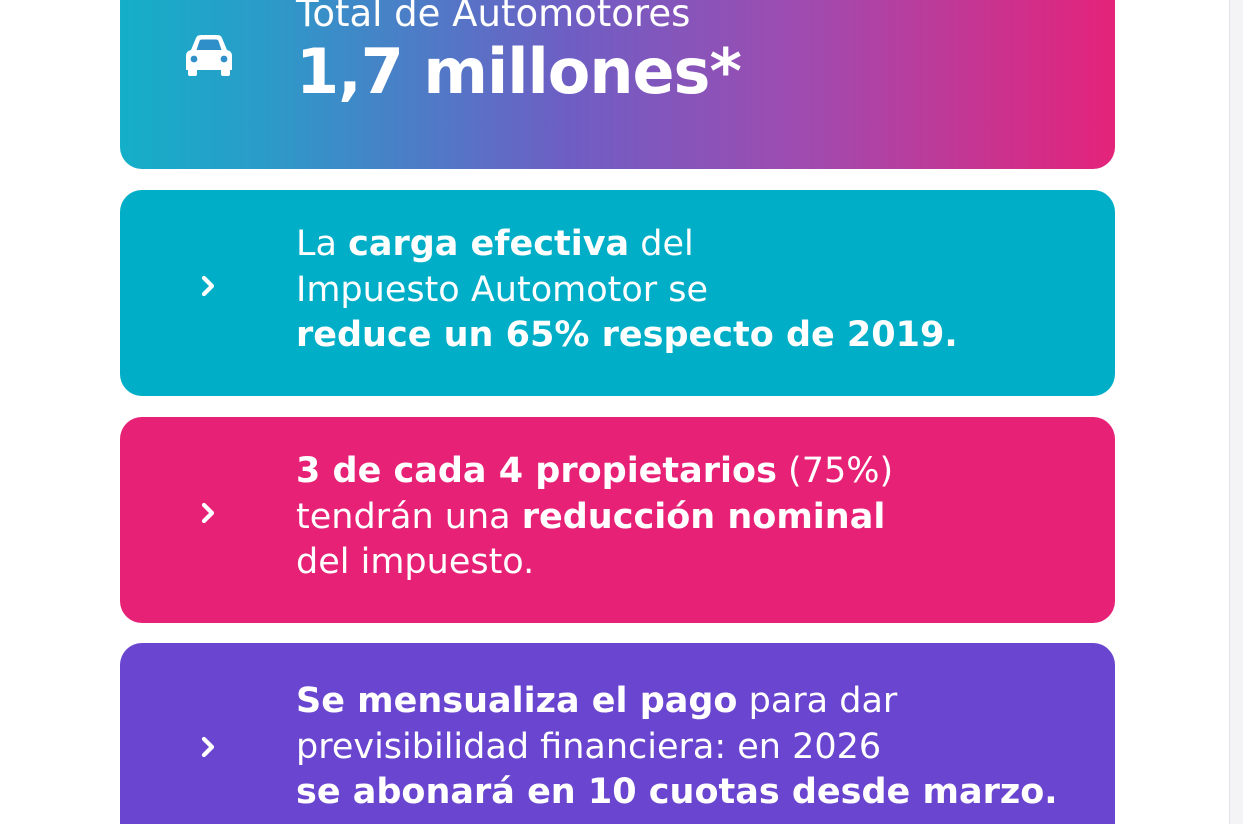  I want to click on text-line: tendrán una reducción nominal, so click(591, 516).